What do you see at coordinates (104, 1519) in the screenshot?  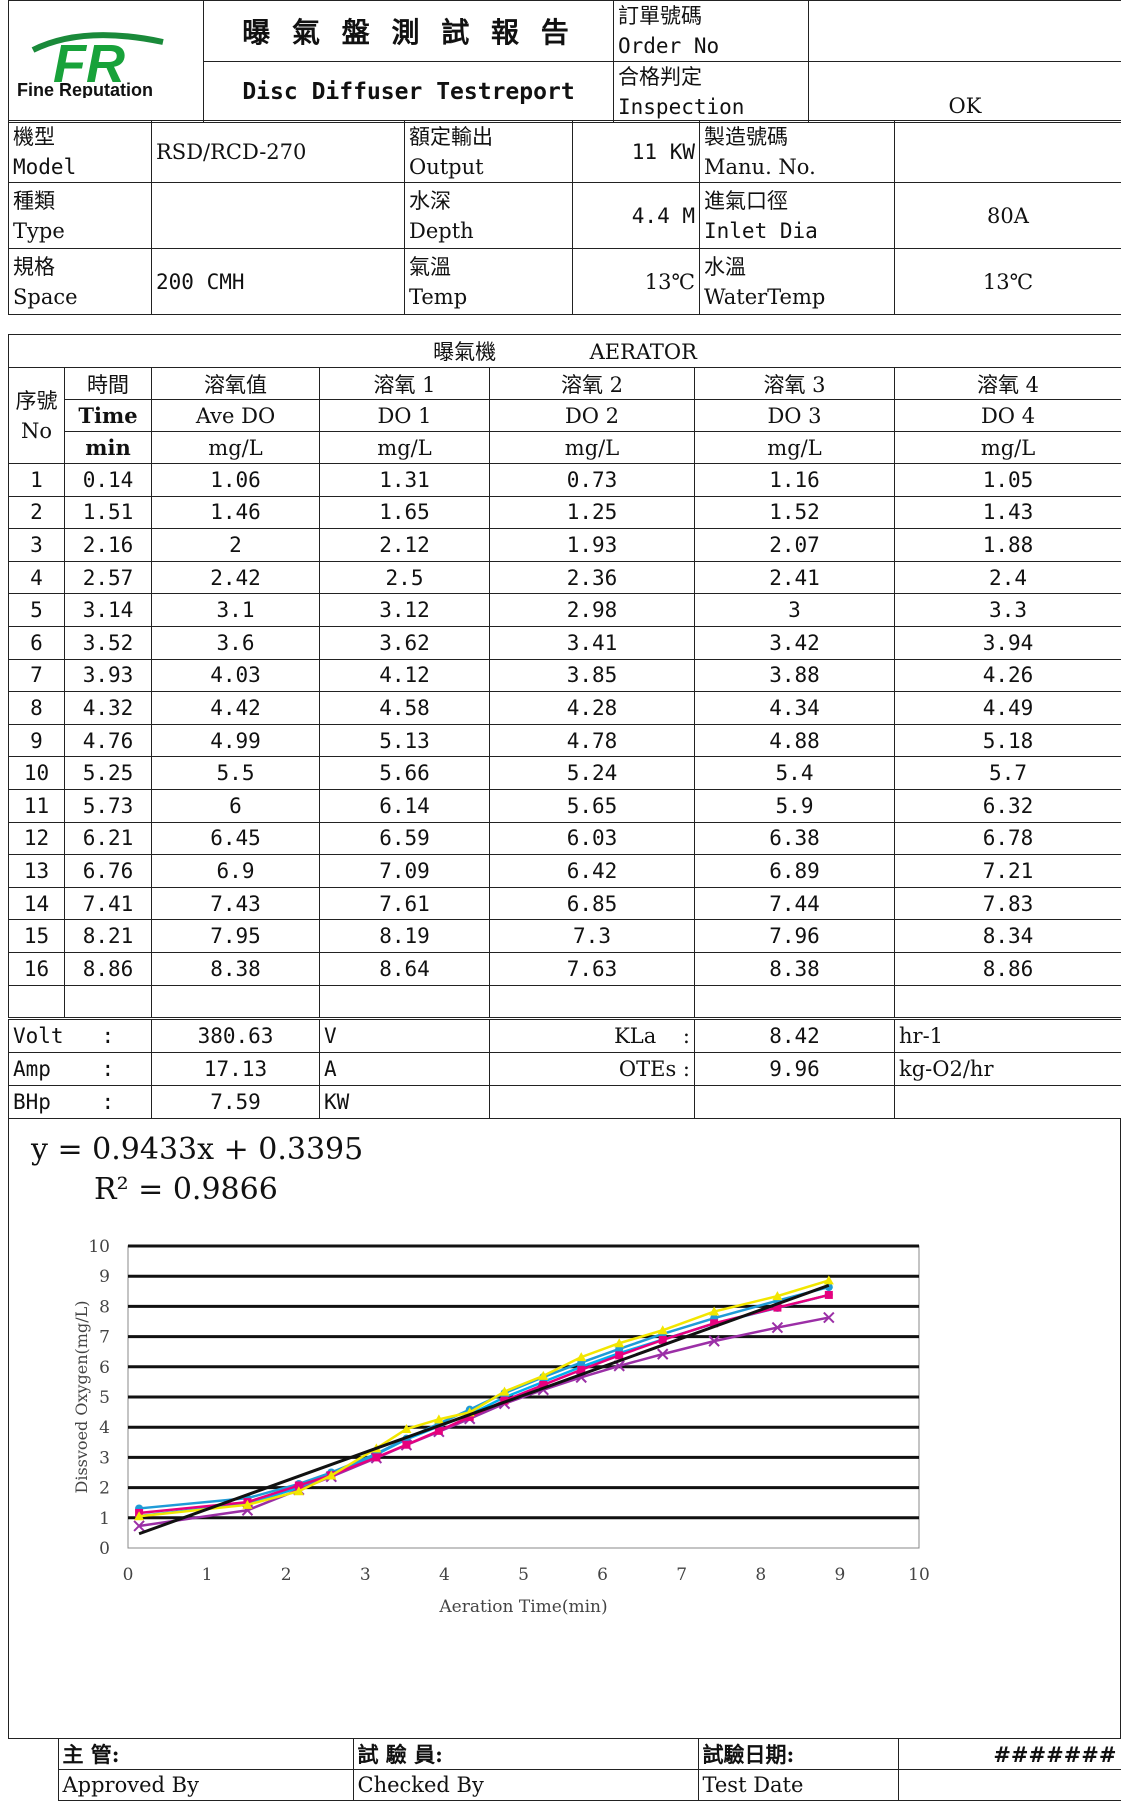 I see `y-tick-label: 1` at bounding box center [104, 1519].